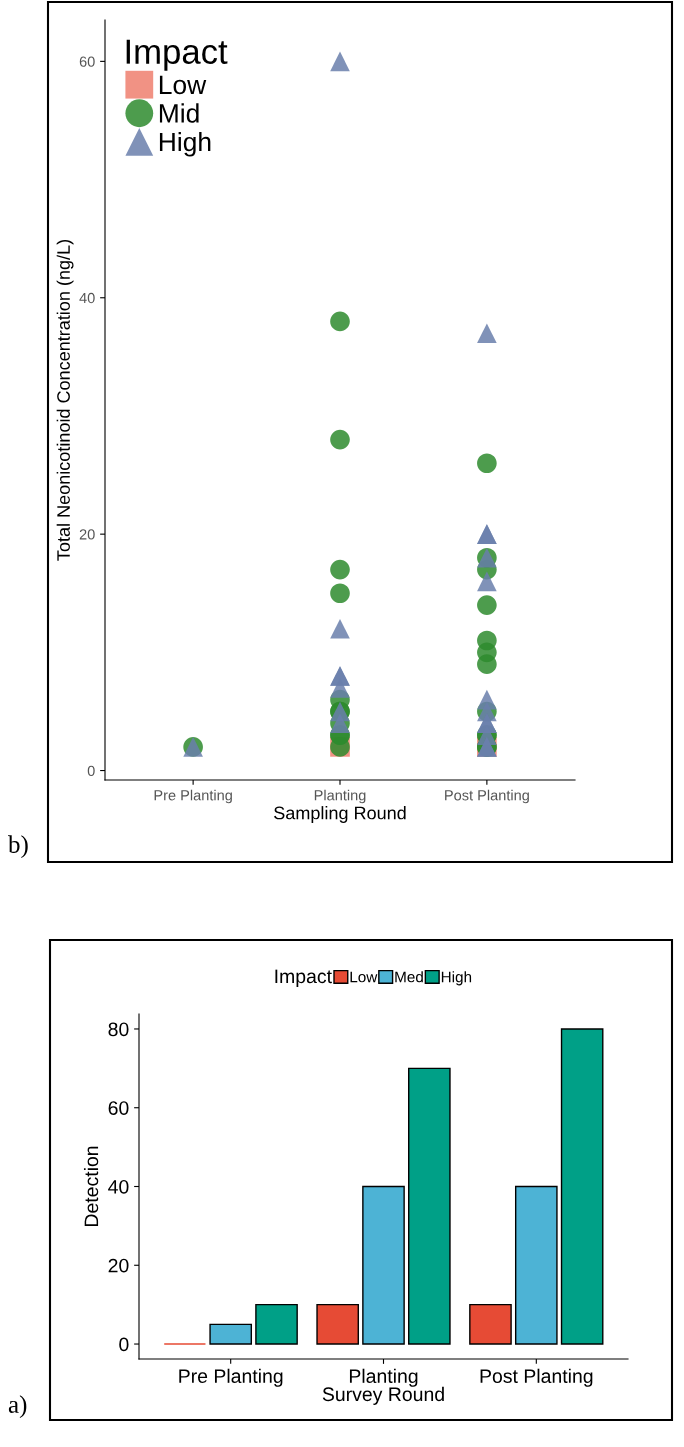 This screenshot has width=684, height=1447. Describe the element at coordinates (65, 400) in the screenshot. I see `y-axis-title: Total Neonicotinoid Concentration (ng/L)` at that location.